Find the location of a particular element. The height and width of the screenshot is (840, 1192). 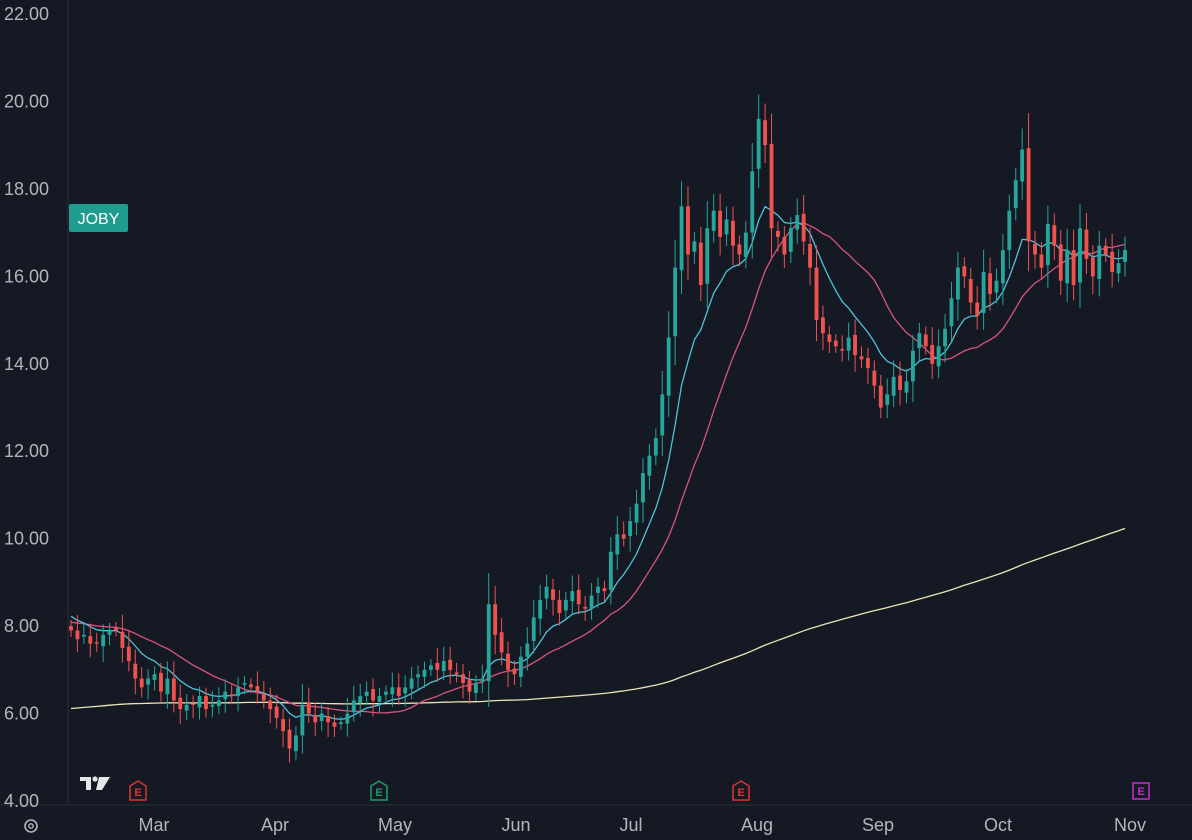

symbol-badge: JOBY is located at coordinates (98, 218).